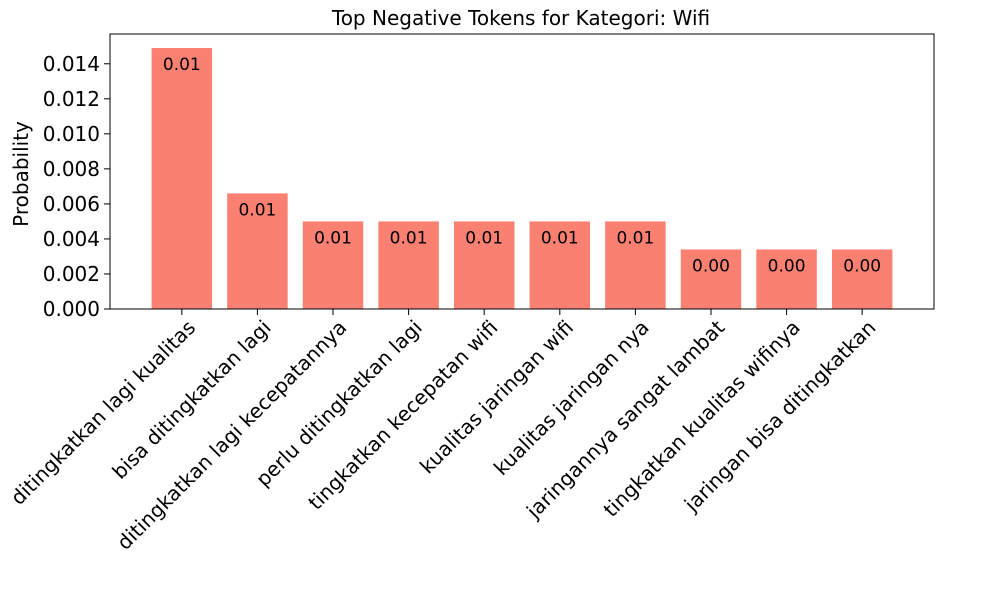 This screenshot has width=985, height=594. What do you see at coordinates (71, 309) in the screenshot?
I see `y-tick-label: 0.000` at bounding box center [71, 309].